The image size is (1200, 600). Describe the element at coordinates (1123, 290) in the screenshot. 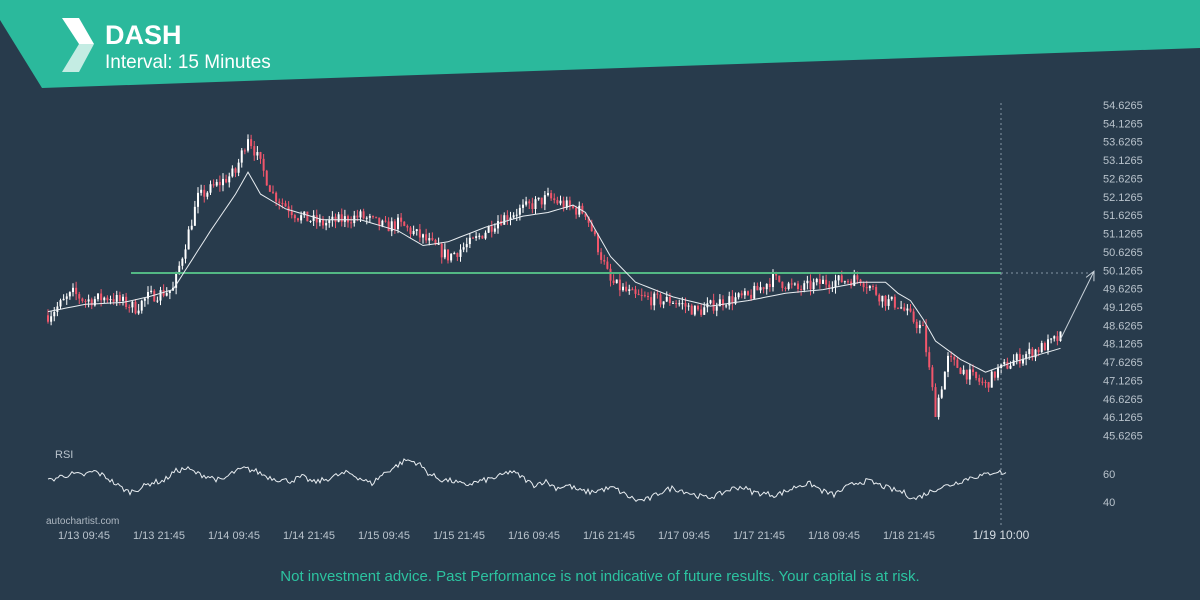

I see `y-tick-label: 49.6265` at that location.